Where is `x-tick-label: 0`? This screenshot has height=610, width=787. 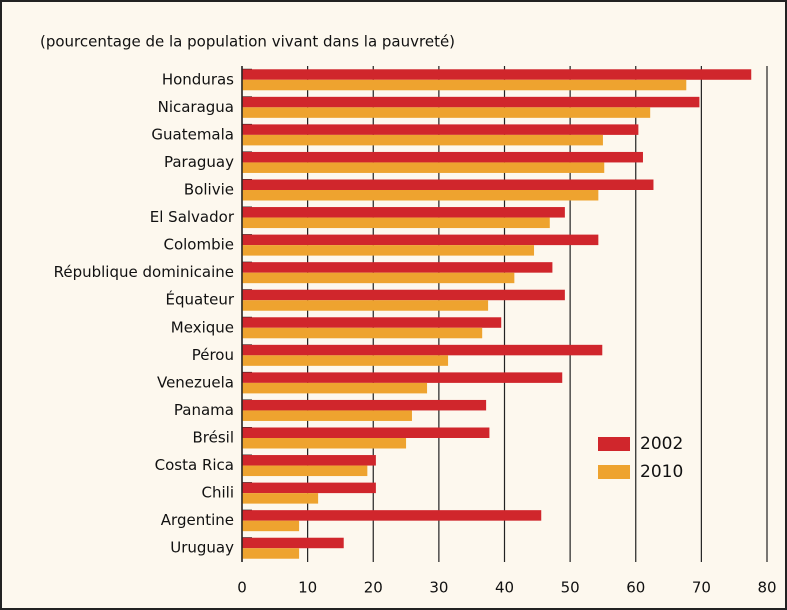 x-tick-label: 0 is located at coordinates (242, 588).